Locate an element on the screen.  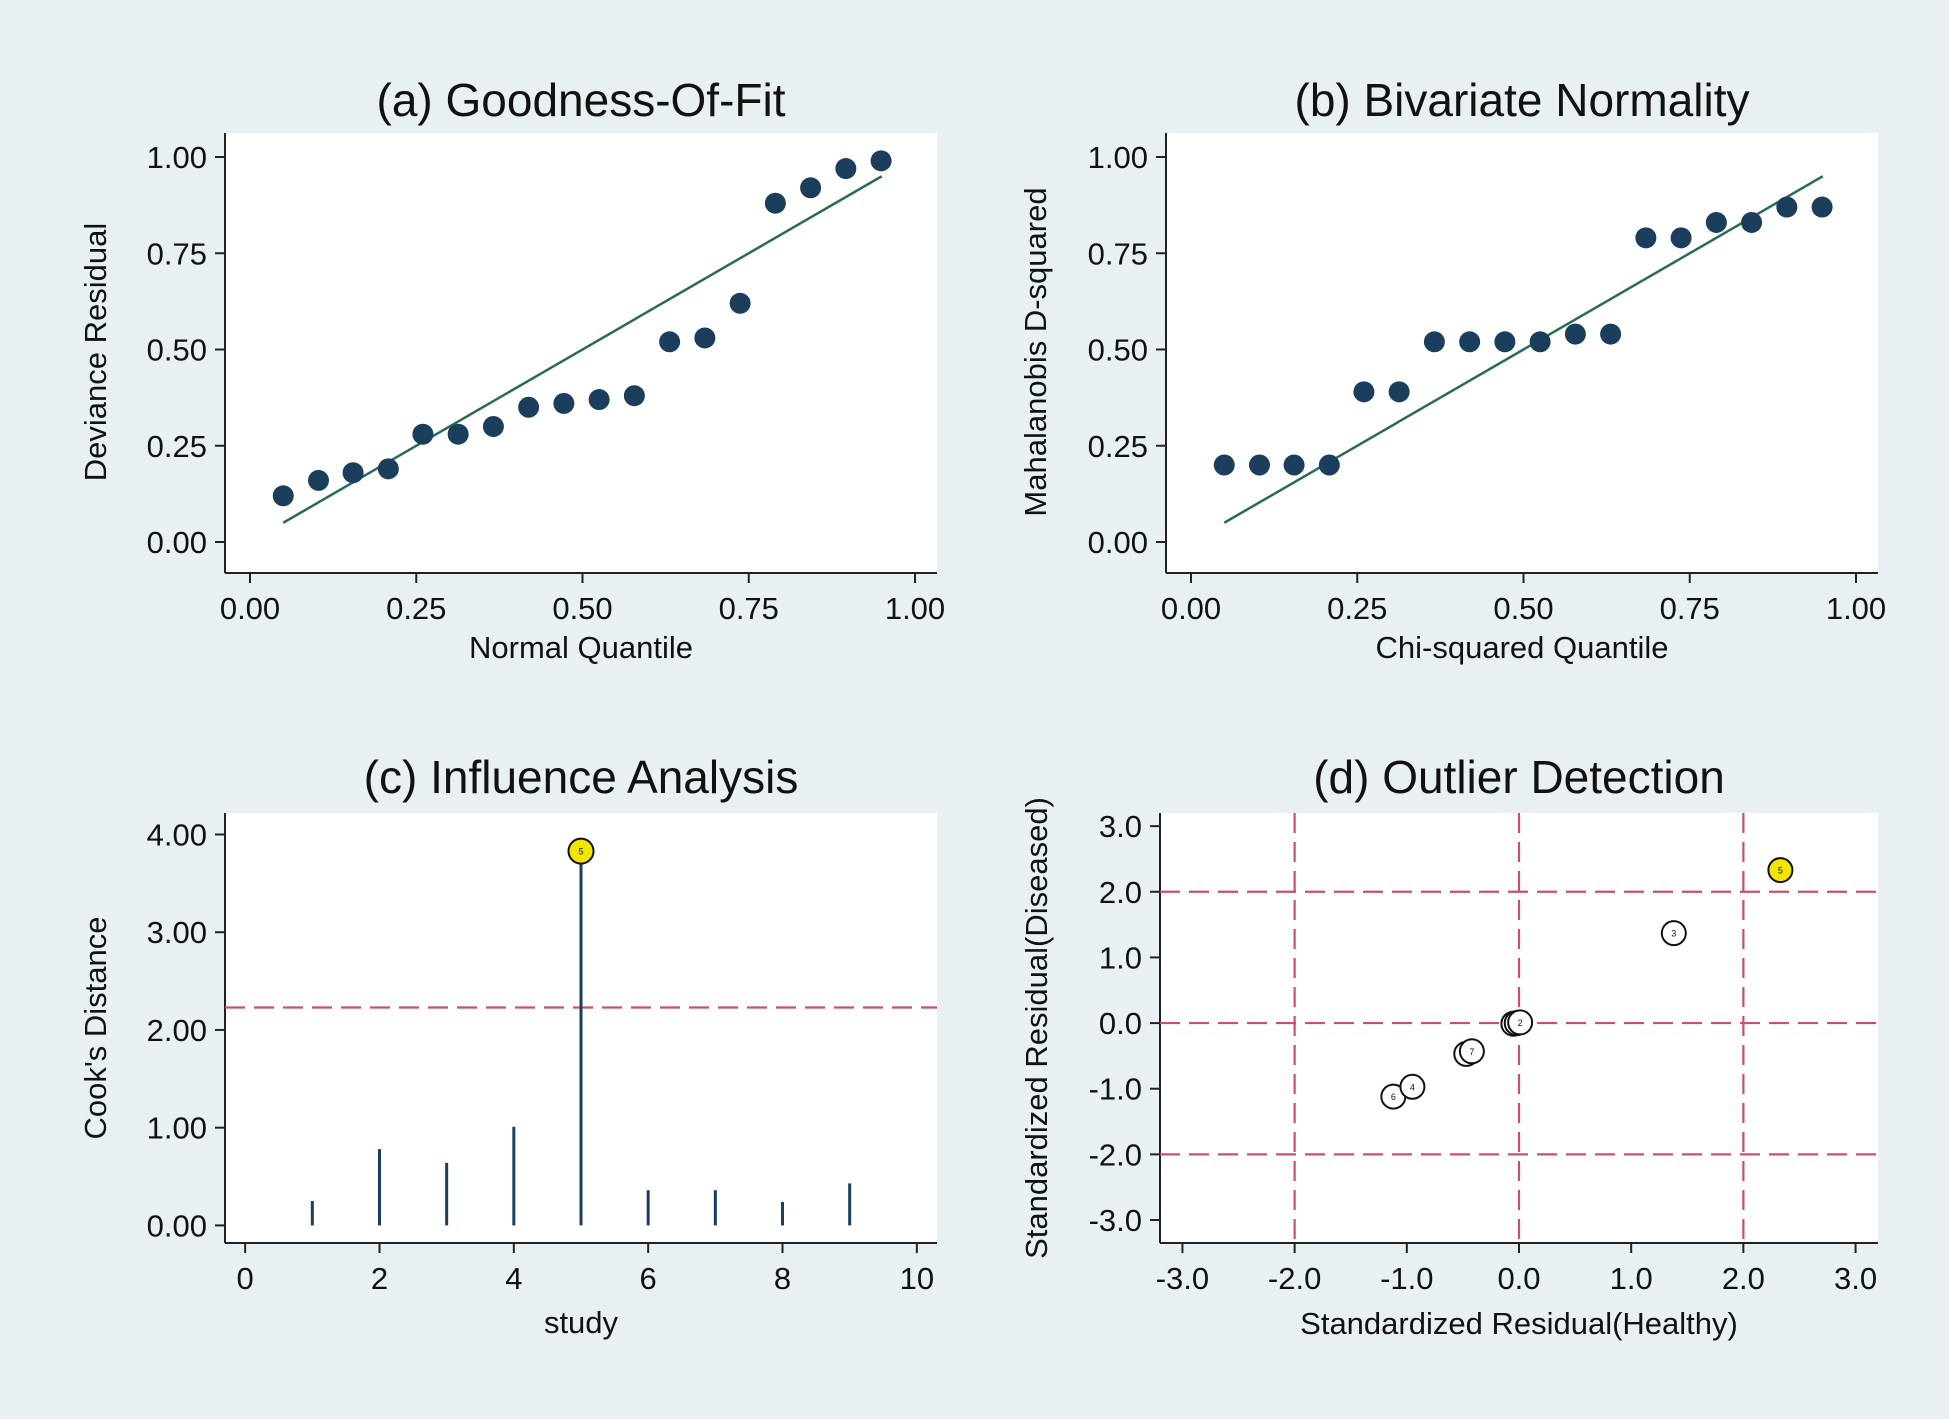
chart-title-d: (d) Outlier Detection is located at coordinates (1519, 777).